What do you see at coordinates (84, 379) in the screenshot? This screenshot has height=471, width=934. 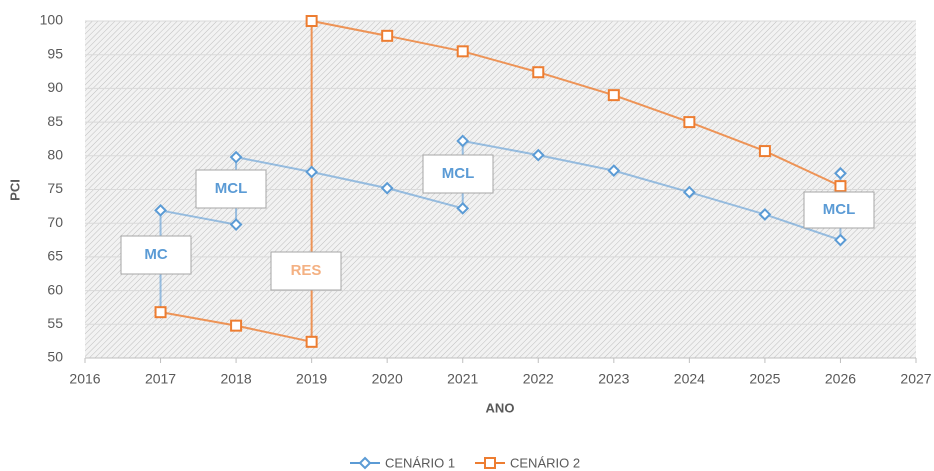 I see `x-tick-label: 2016` at bounding box center [84, 379].